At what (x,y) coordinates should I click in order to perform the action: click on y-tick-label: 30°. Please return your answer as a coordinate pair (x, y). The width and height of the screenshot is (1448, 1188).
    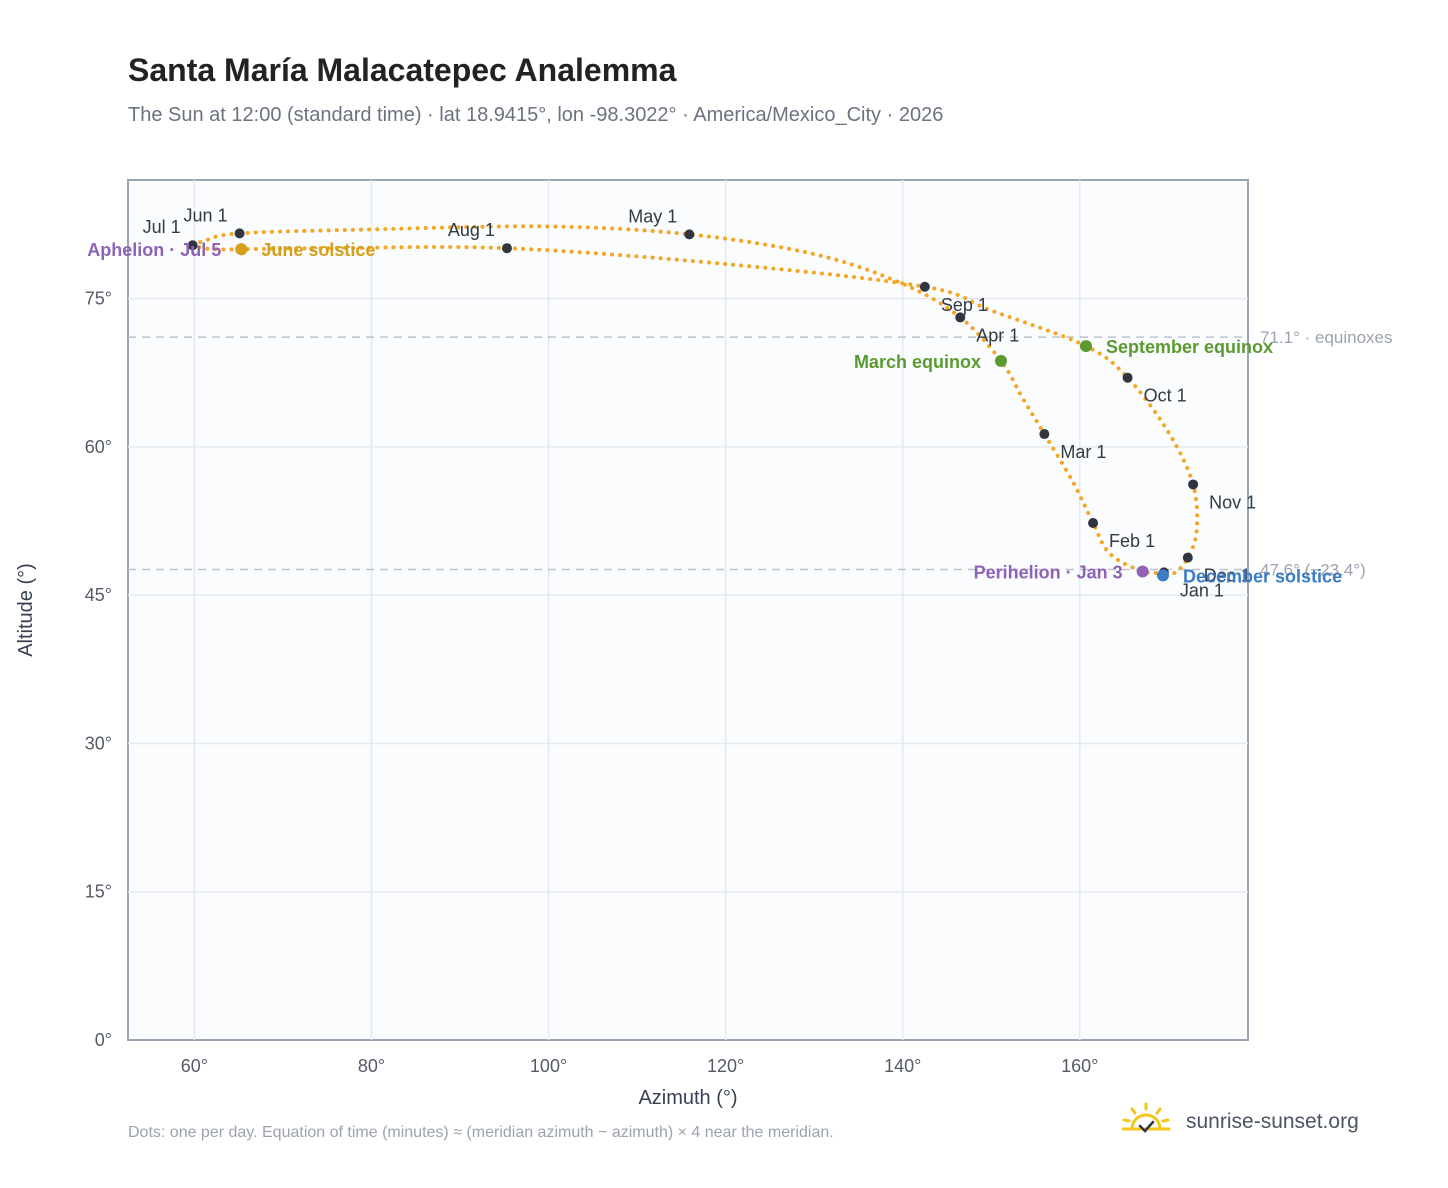
    Looking at the image, I should click on (98, 743).